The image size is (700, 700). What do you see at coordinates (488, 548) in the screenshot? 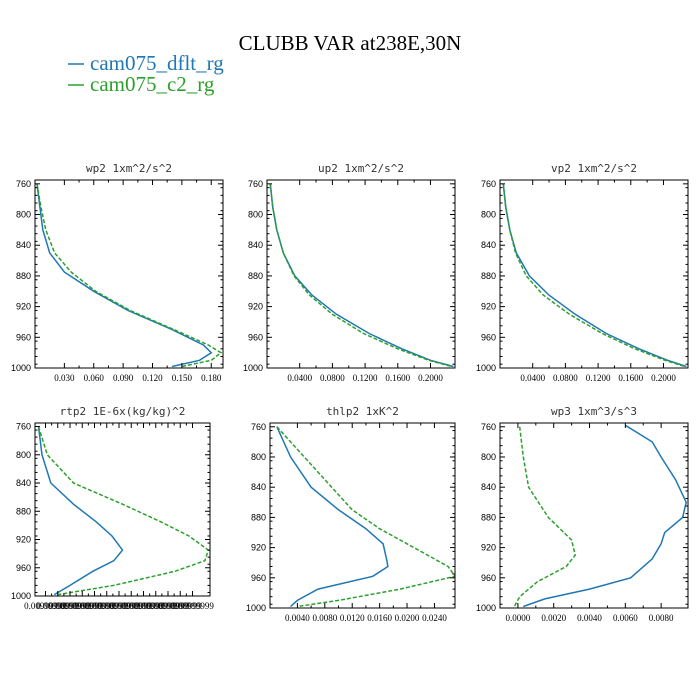
I see `ytick-label-5-2: 920` at bounding box center [488, 548].